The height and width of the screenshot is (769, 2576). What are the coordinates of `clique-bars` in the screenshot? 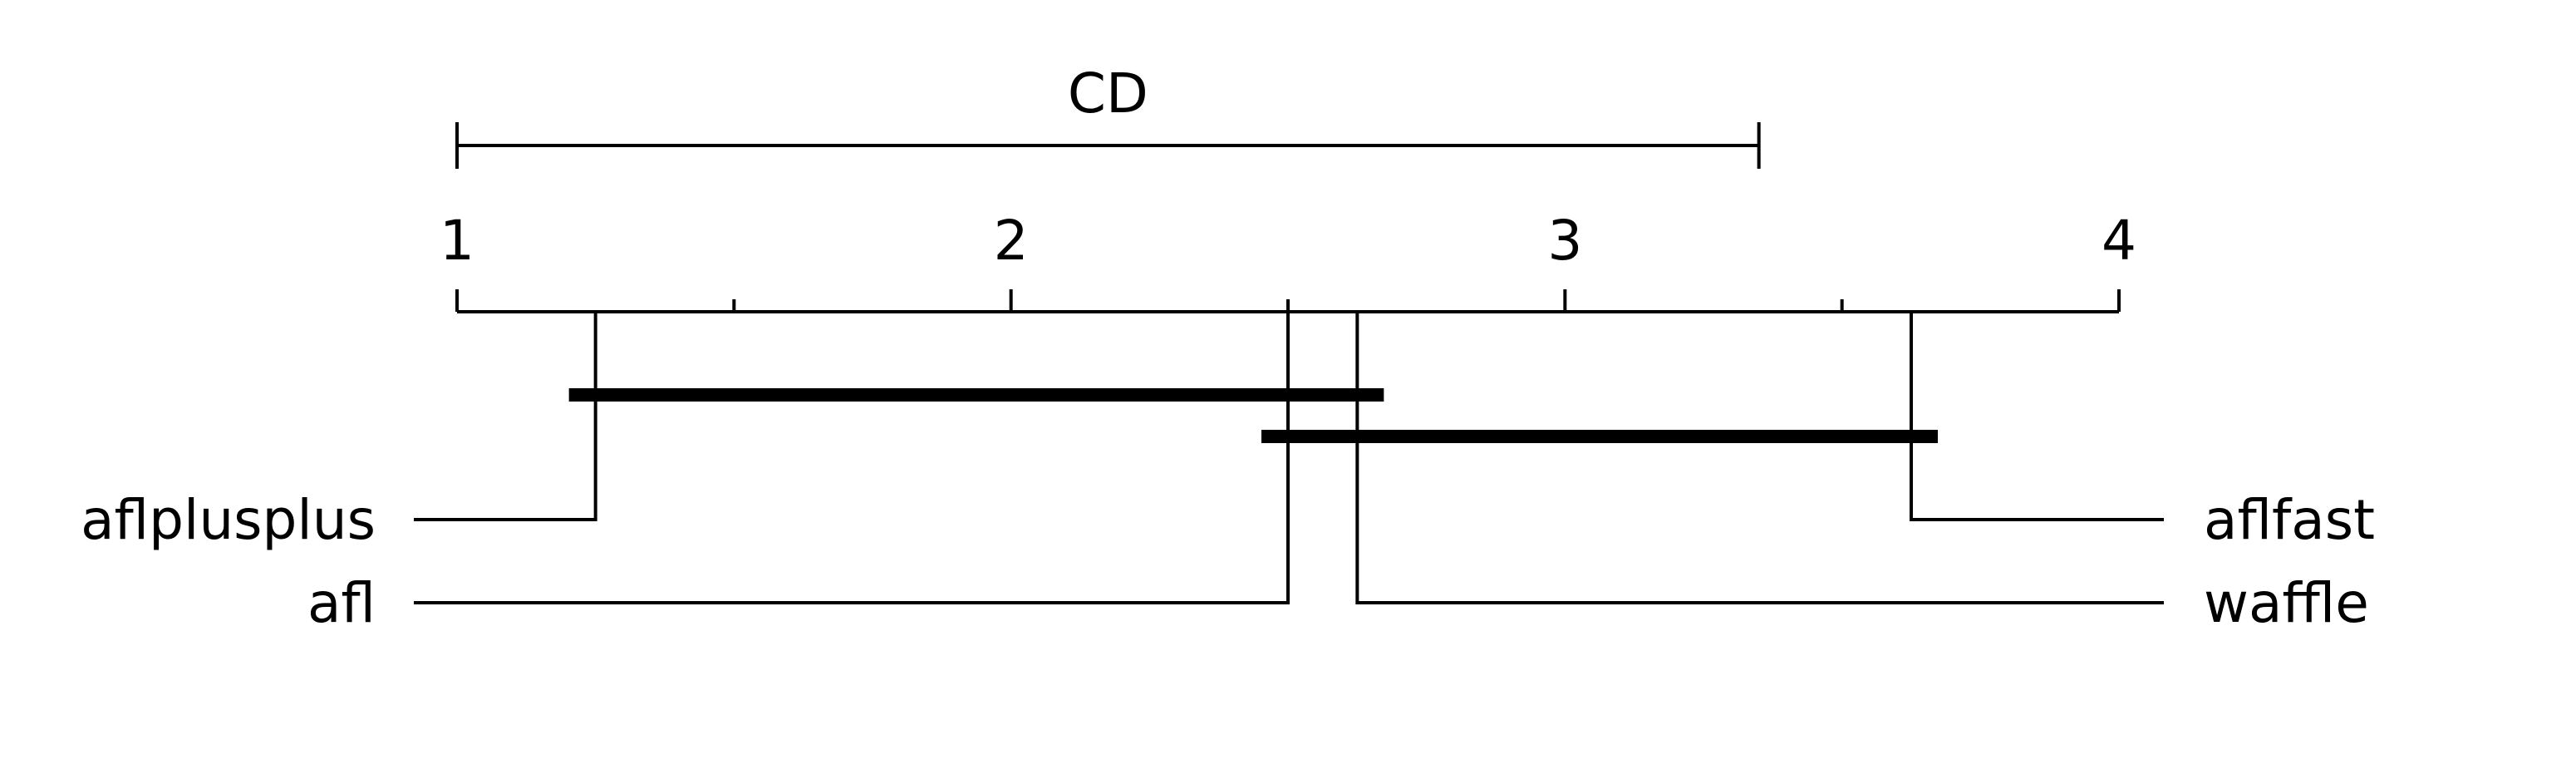 It's located at (1253, 416).